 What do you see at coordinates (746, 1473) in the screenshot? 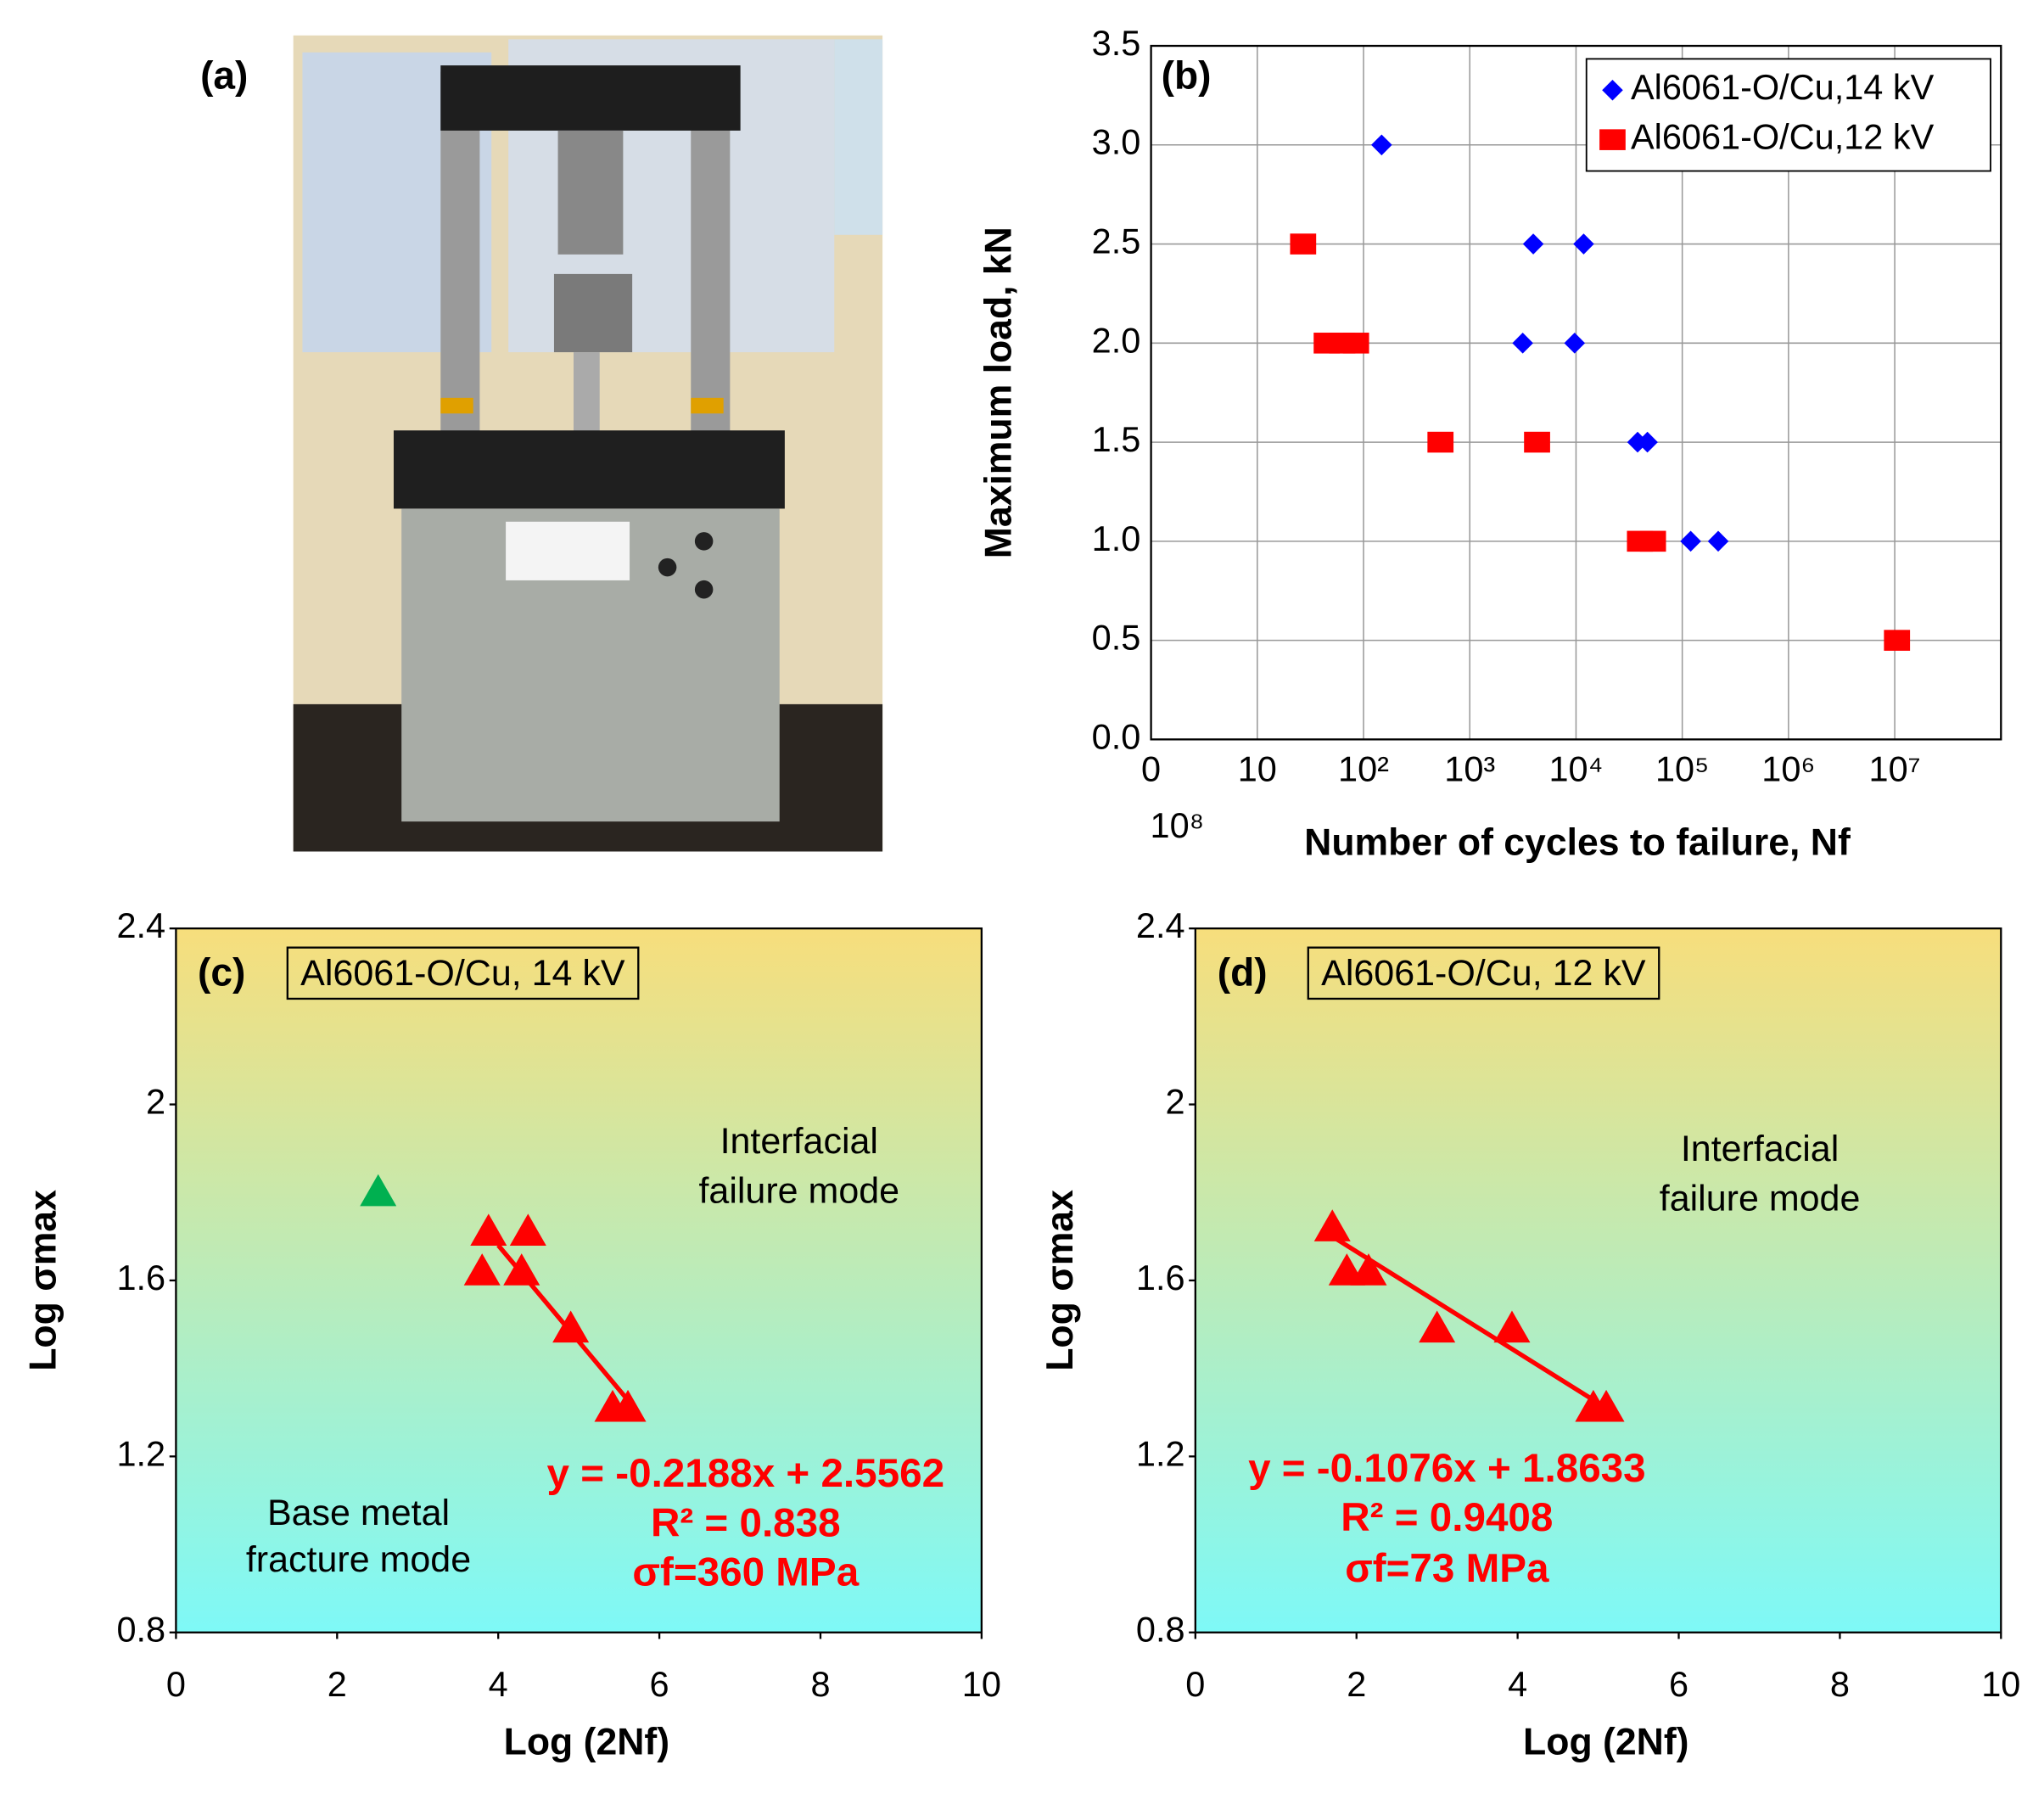
I see `equation: y = -0.2188x + 2.5562` at bounding box center [746, 1473].